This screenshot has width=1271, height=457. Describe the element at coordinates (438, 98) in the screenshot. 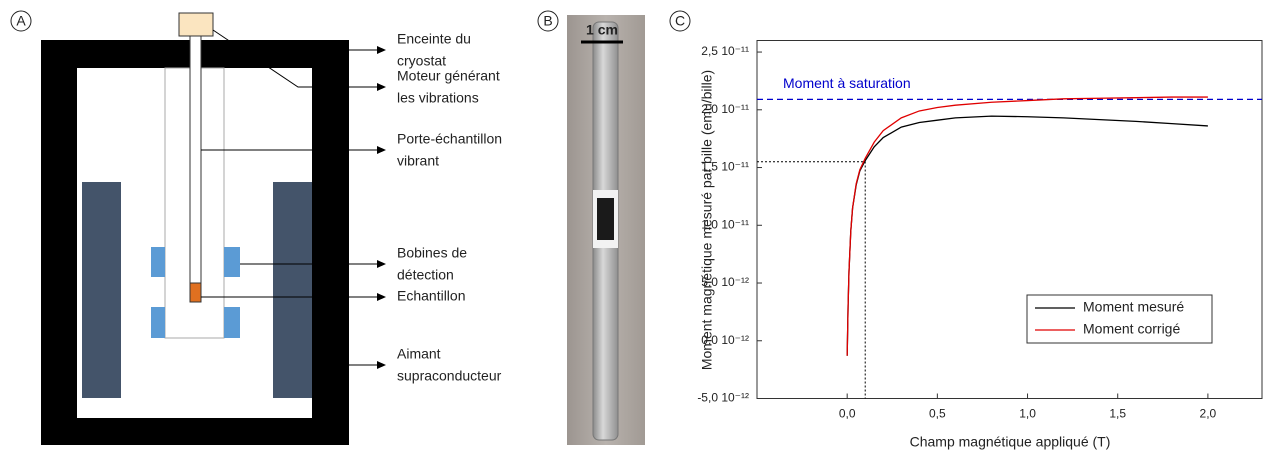

I see `diagram-label: les vibrations` at that location.